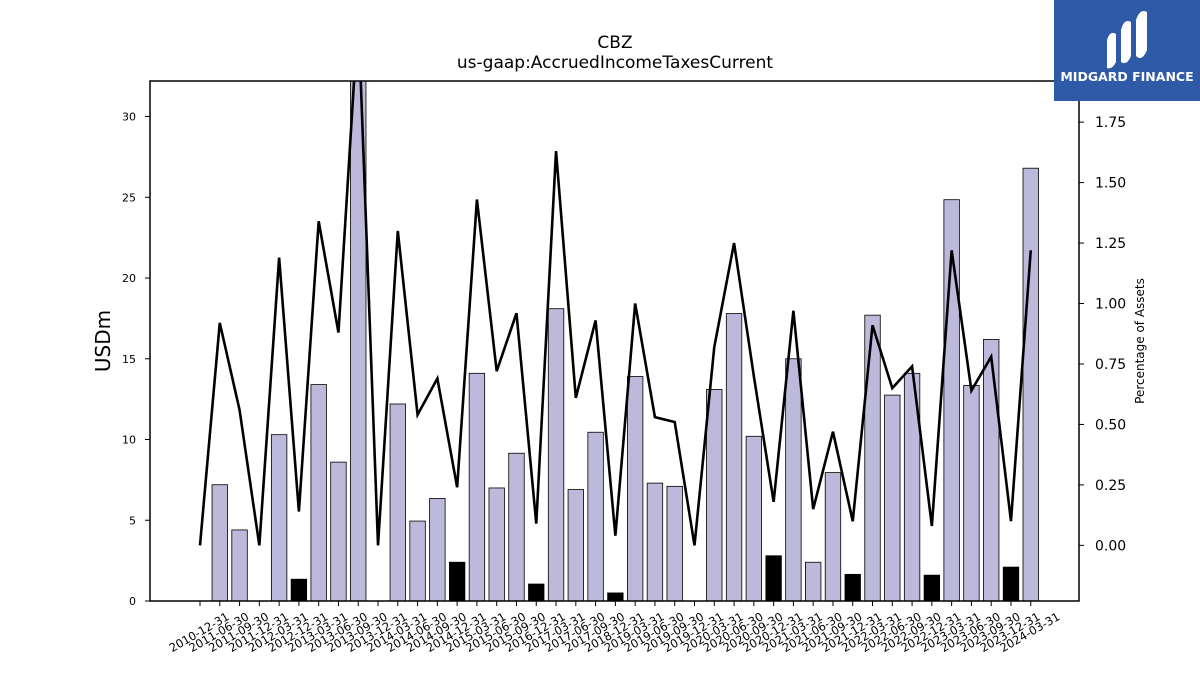  What do you see at coordinates (129, 197) in the screenshot?
I see `y-tick-label: 25` at bounding box center [129, 197].